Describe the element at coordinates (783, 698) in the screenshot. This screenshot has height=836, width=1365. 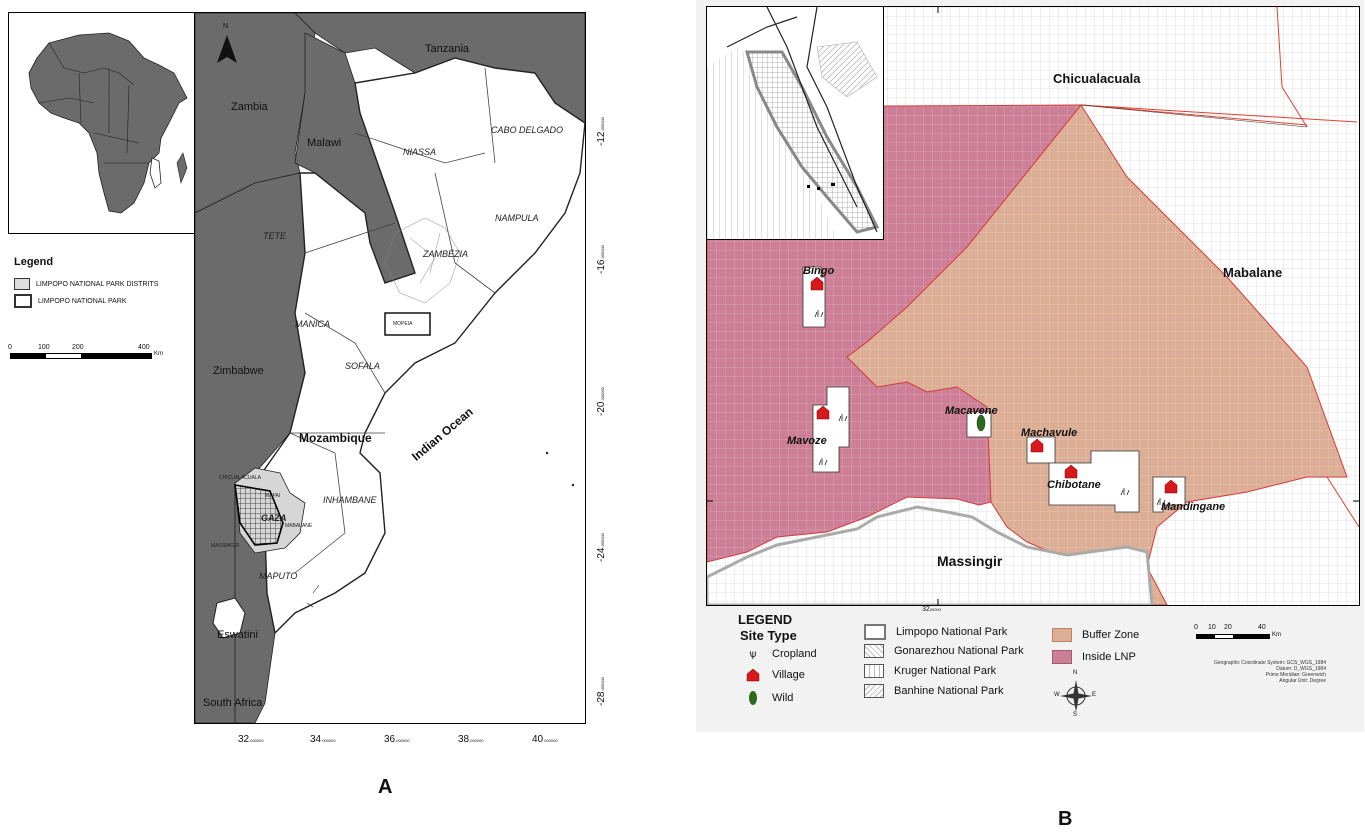
I see `legend-label: Wild` at that location.